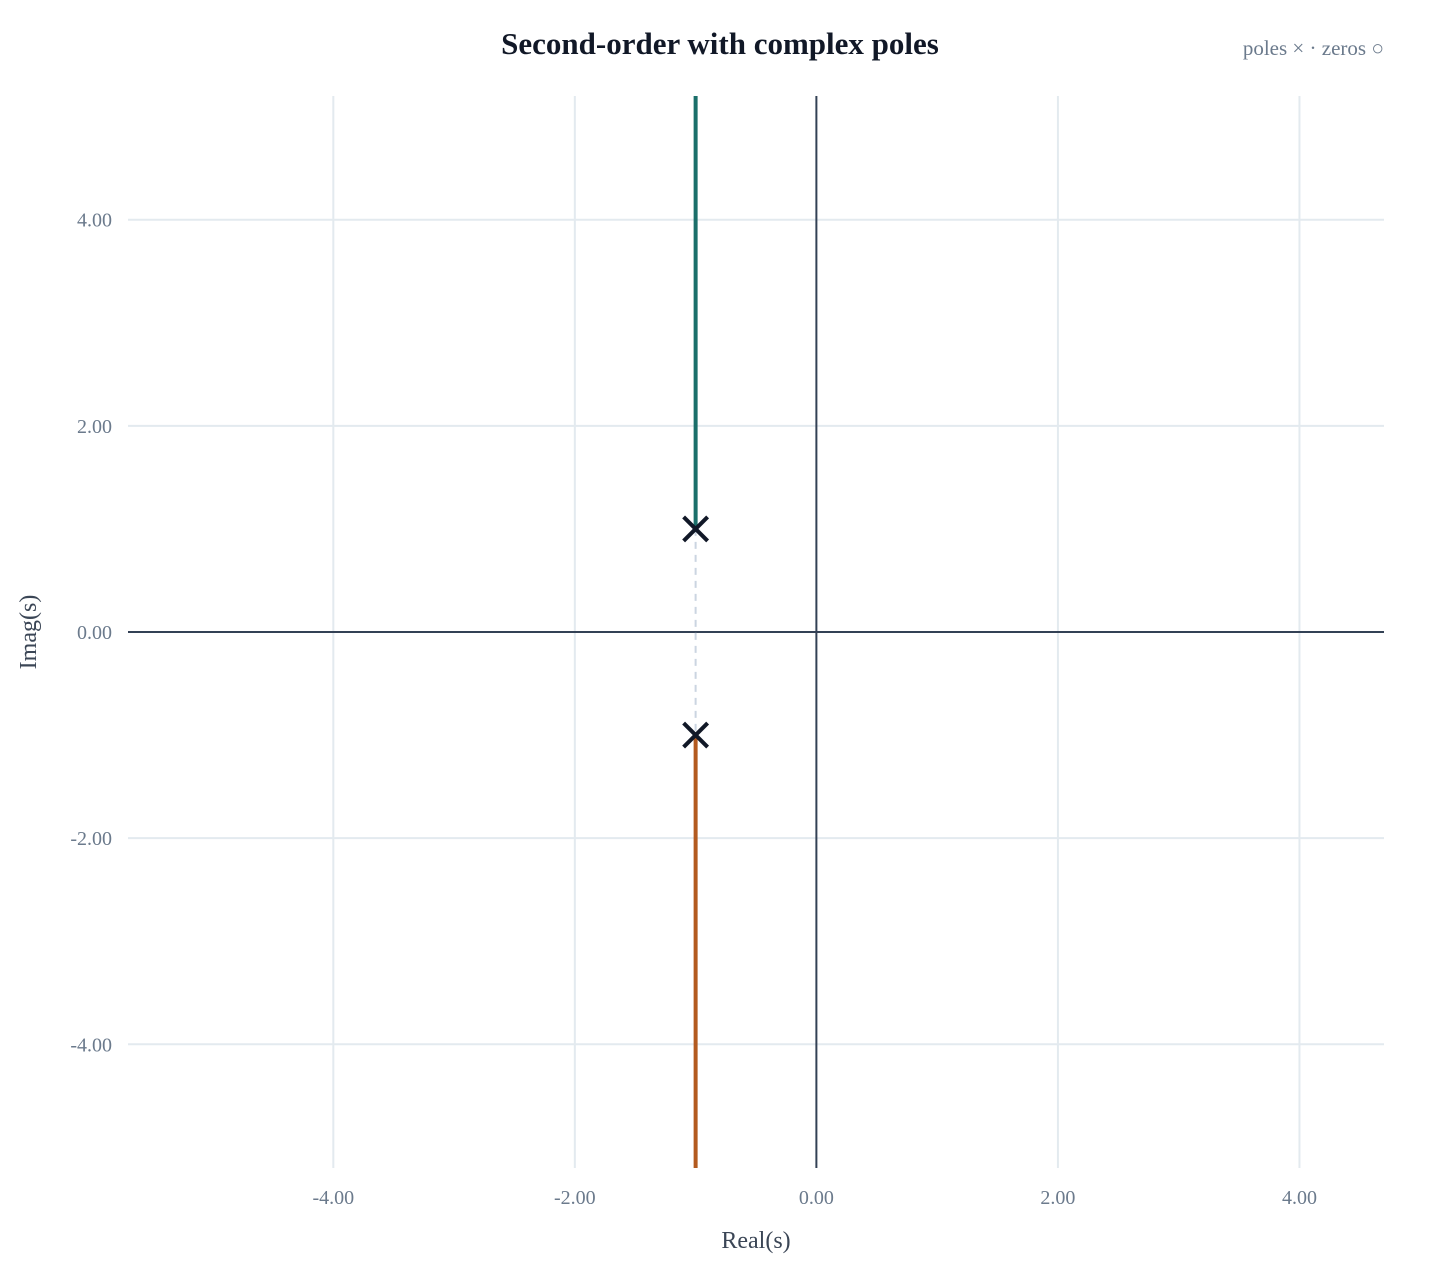 This screenshot has width=1440, height=1280. What do you see at coordinates (720, 43) in the screenshot?
I see `chart-title: Second-order with complex poles` at bounding box center [720, 43].